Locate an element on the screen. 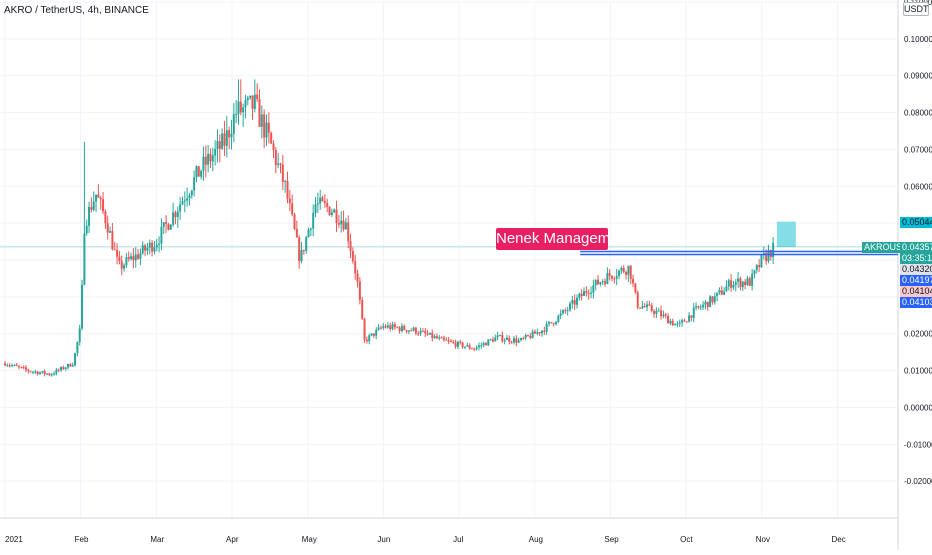  y-tick-label: 0.06000 is located at coordinates (918, 186).